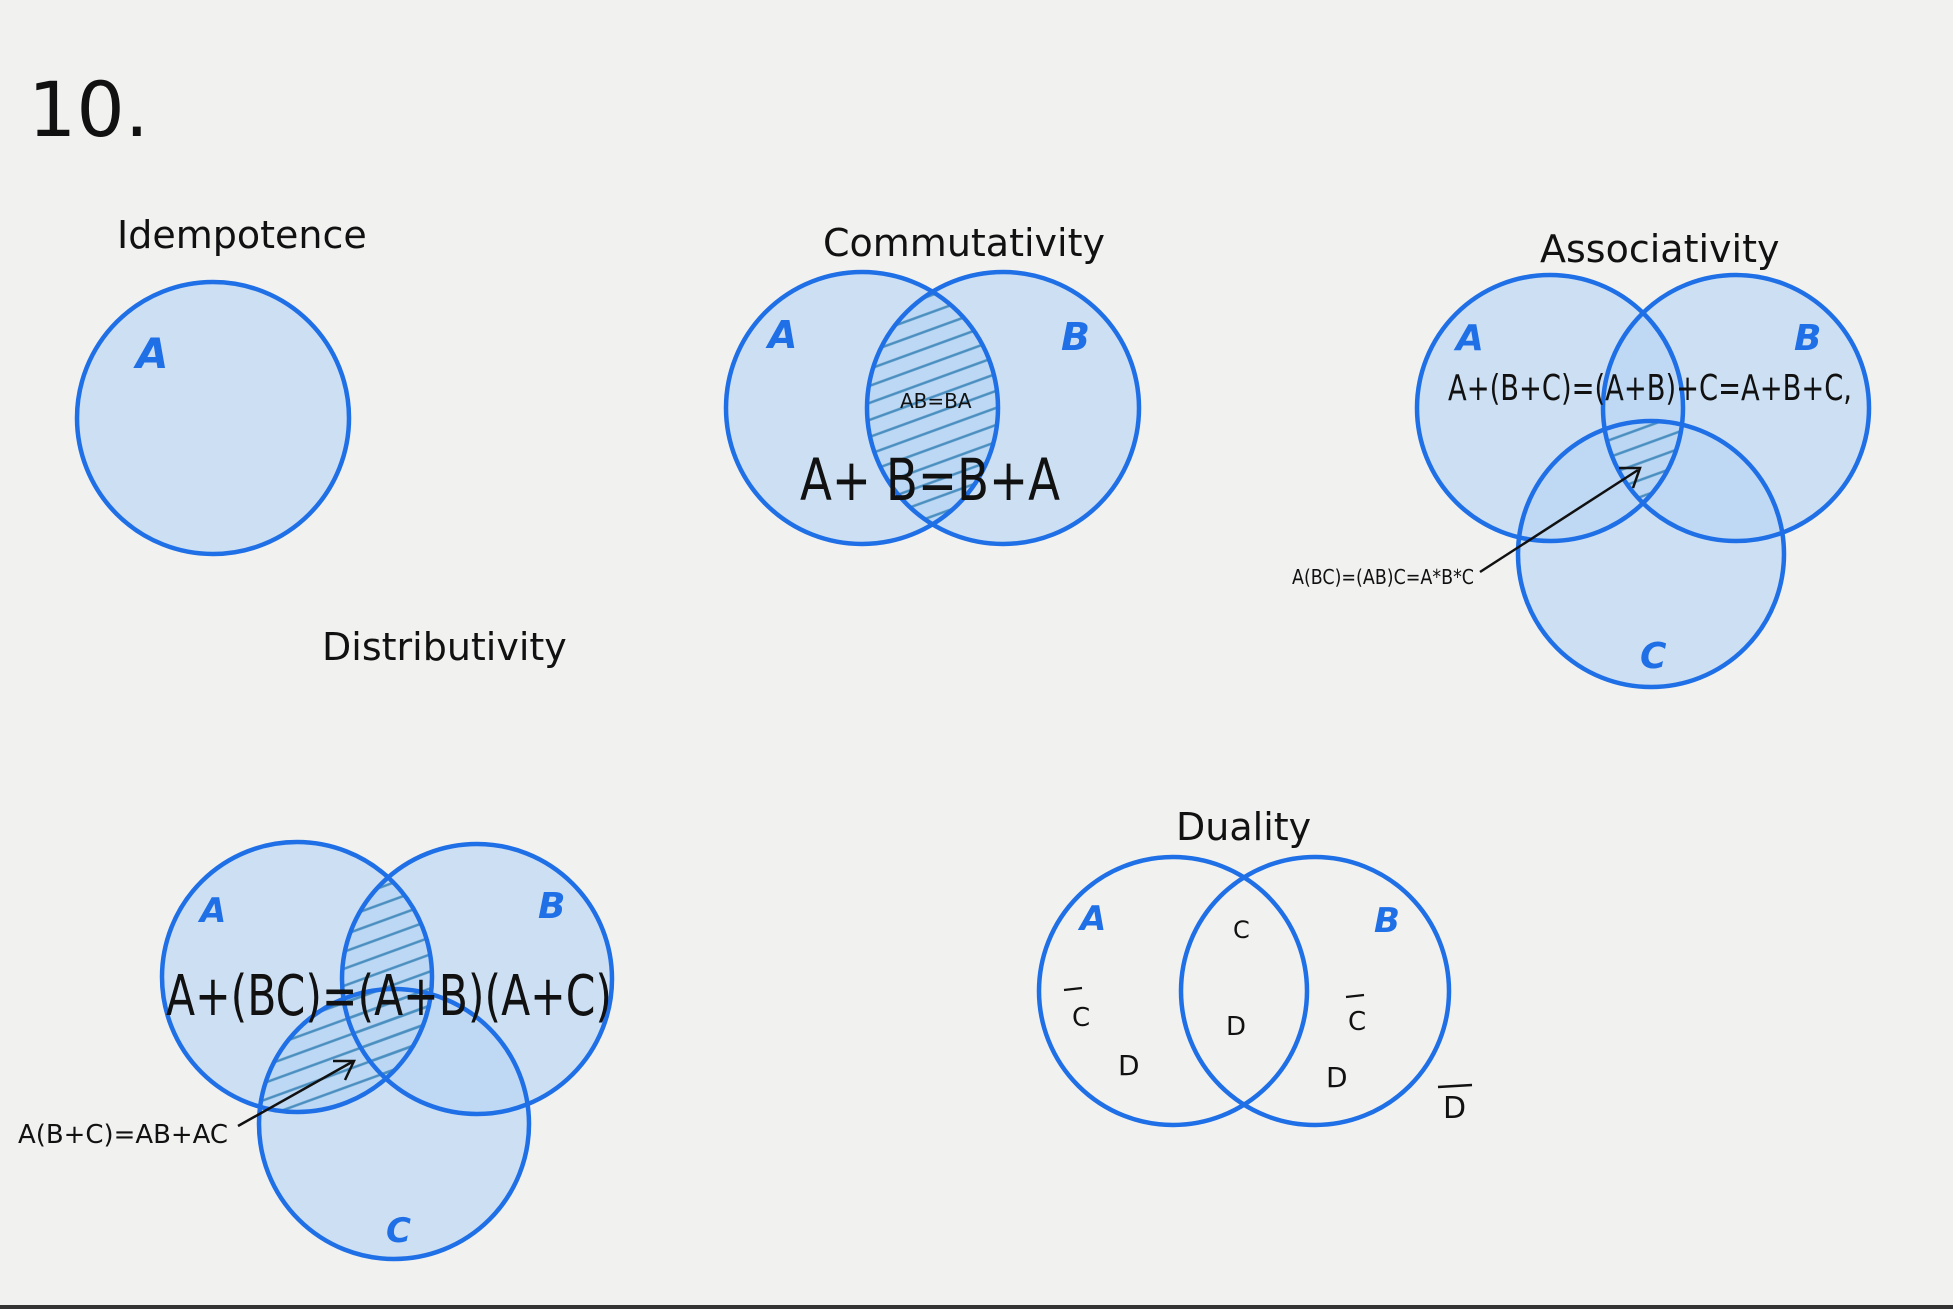  Describe the element at coordinates (1073, 989) in the screenshot. I see `duality-left-c-complement-bar` at that location.